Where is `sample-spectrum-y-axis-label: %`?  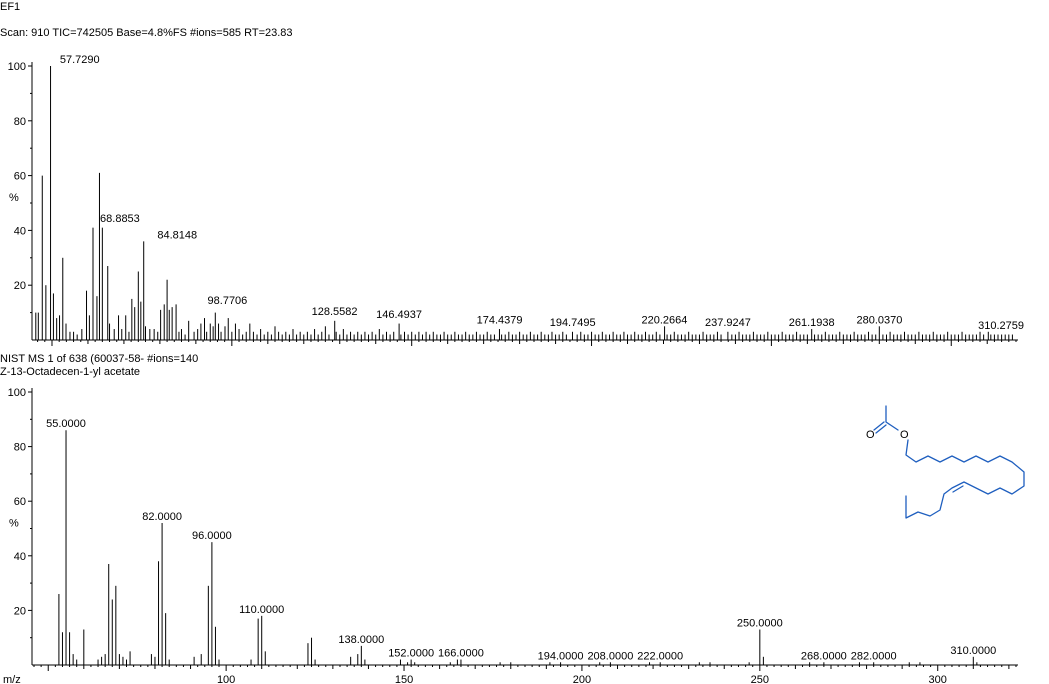
sample-spectrum-y-axis-label: % is located at coordinates (14, 198).